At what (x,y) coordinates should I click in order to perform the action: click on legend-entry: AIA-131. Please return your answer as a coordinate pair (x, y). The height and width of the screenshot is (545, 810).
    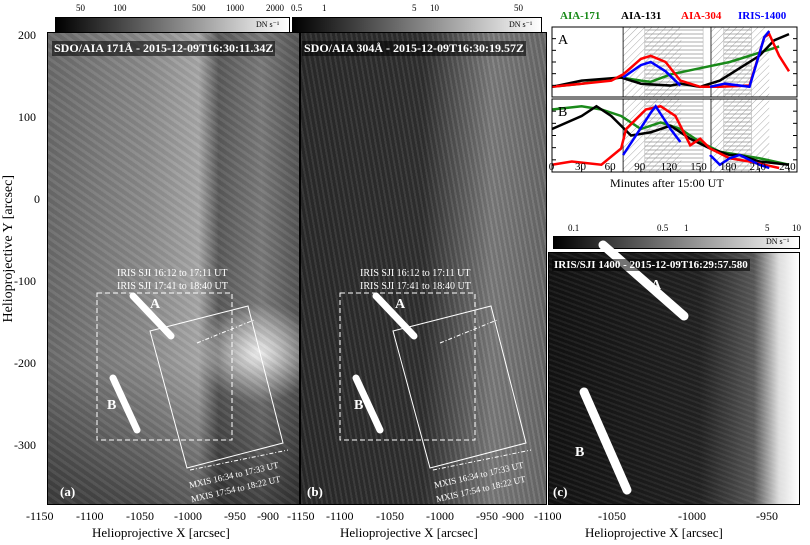
    Looking at the image, I should click on (641, 16).